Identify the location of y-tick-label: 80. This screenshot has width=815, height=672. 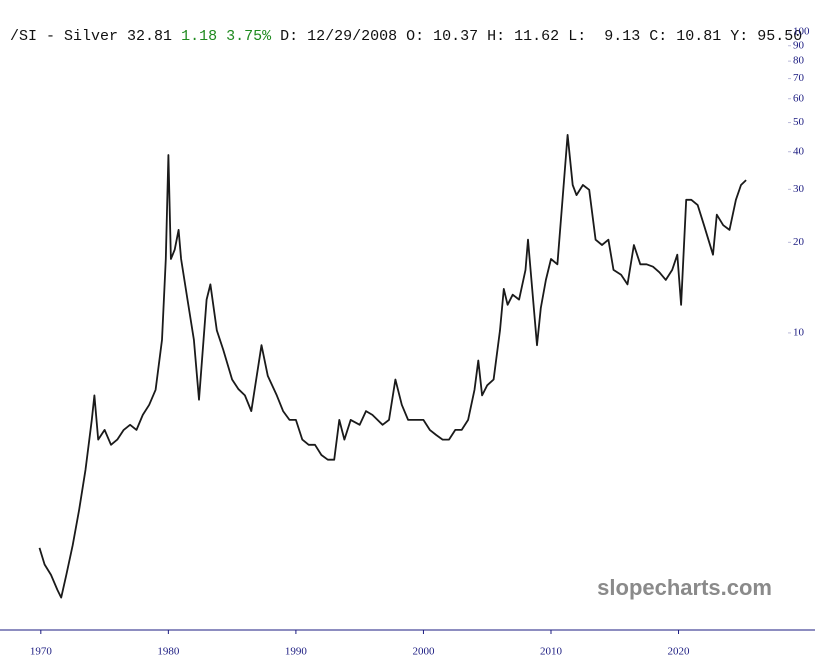
(799, 61).